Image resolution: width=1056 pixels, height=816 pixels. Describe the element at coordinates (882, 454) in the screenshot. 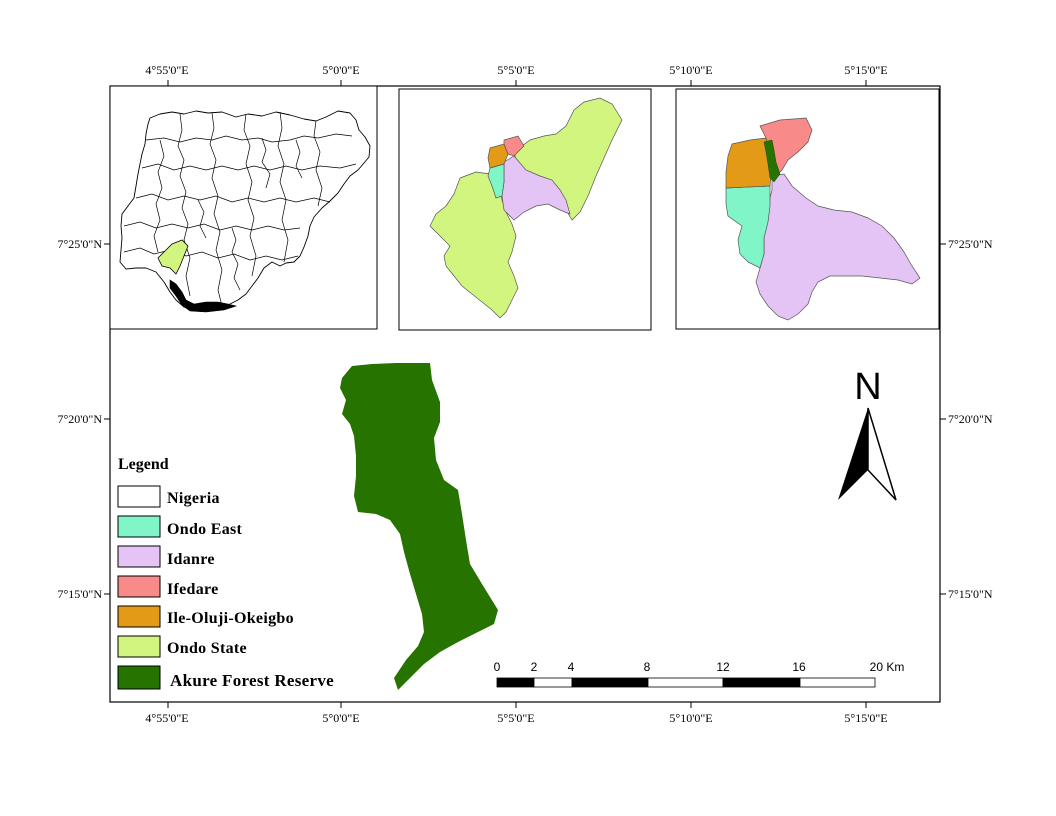

I see `north-arrow-right-half` at that location.